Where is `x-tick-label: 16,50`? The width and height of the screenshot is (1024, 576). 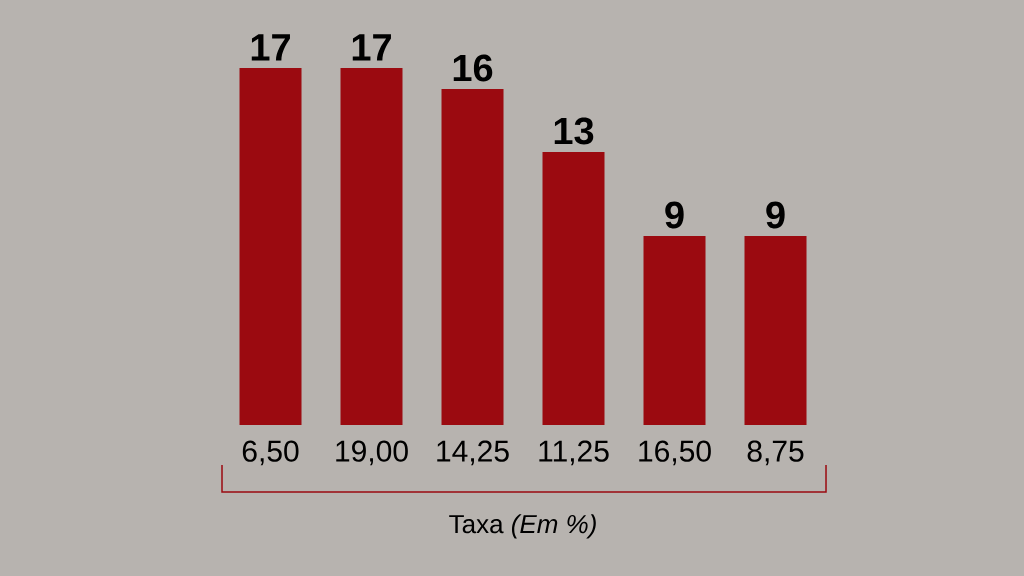 x-tick-label: 16,50 is located at coordinates (675, 453).